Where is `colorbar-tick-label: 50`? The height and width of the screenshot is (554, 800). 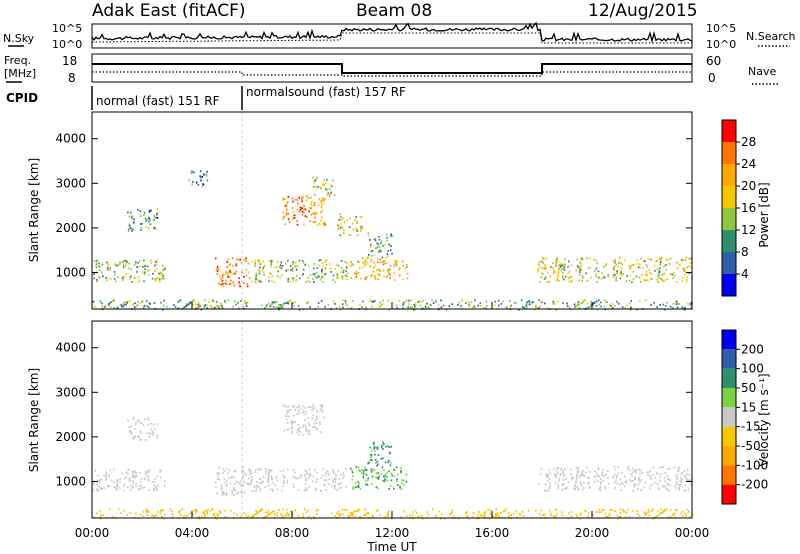
colorbar-tick-label: 50 is located at coordinates (748, 388).